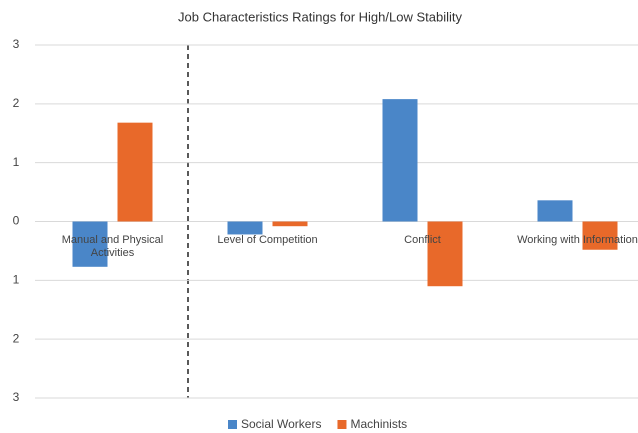 The height and width of the screenshot is (433, 638). I want to click on x-tick-label: Conflict, so click(422, 239).